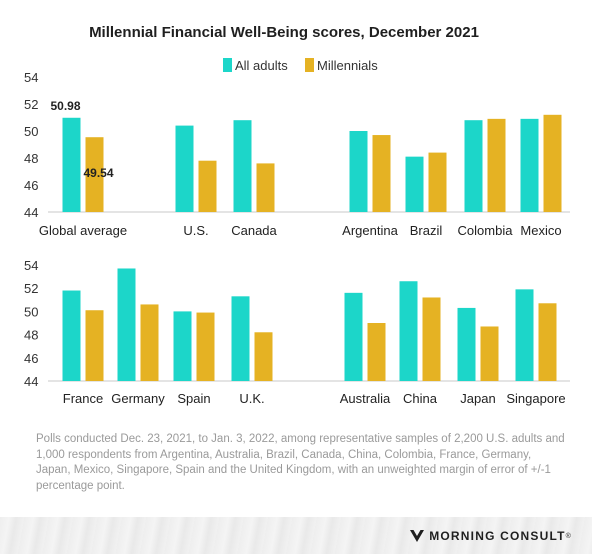  Describe the element at coordinates (94, 345) in the screenshot. I see `bar-millennials-france` at that location.